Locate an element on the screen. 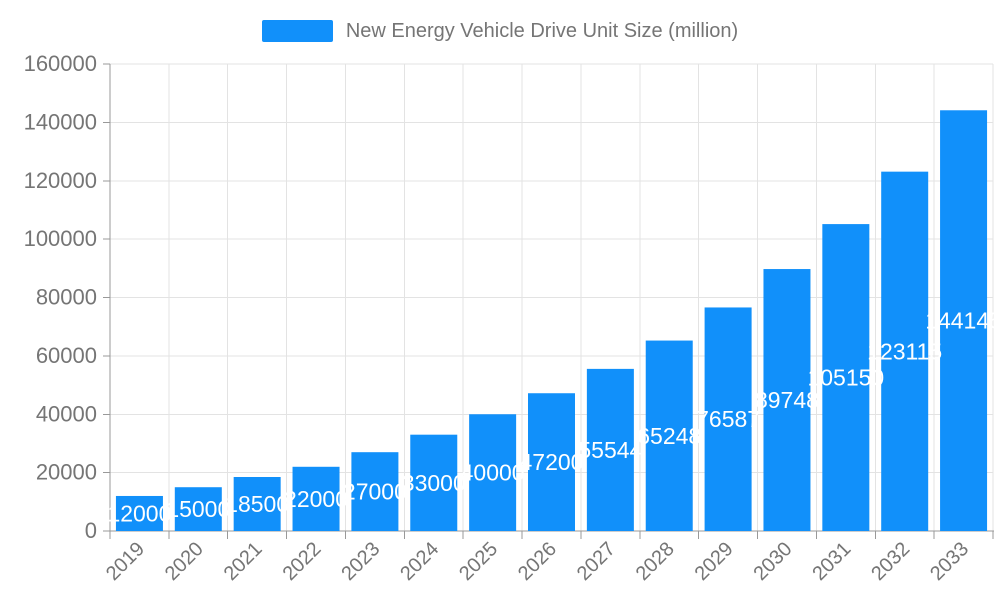  bar-value-label: 123115 is located at coordinates (904, 351).